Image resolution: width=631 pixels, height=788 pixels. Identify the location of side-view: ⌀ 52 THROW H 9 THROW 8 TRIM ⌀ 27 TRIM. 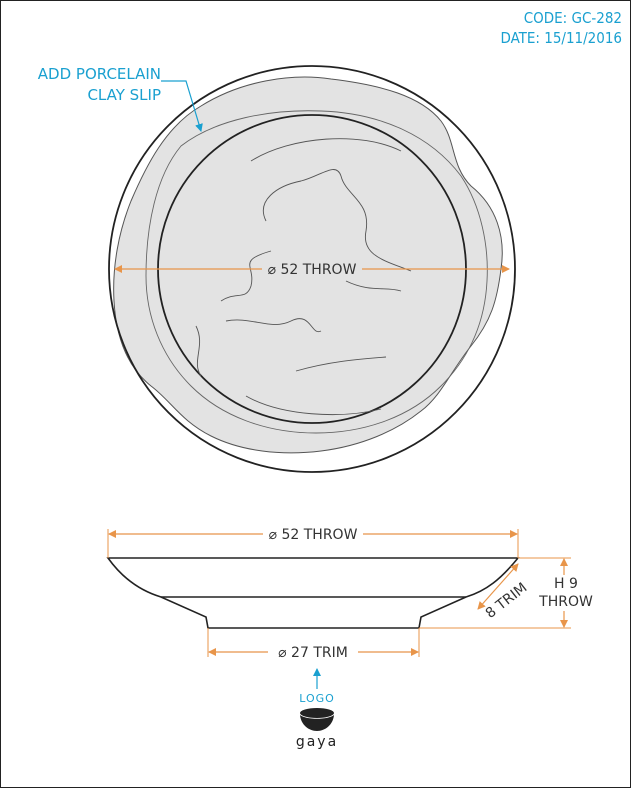
(350, 593).